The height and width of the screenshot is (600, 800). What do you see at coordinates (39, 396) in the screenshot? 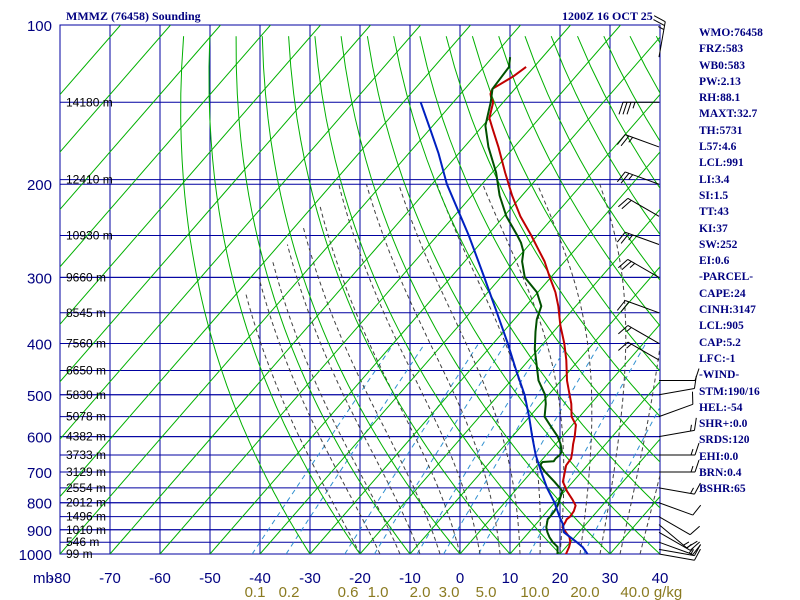
I see `pressure-label: 500` at bounding box center [39, 396].